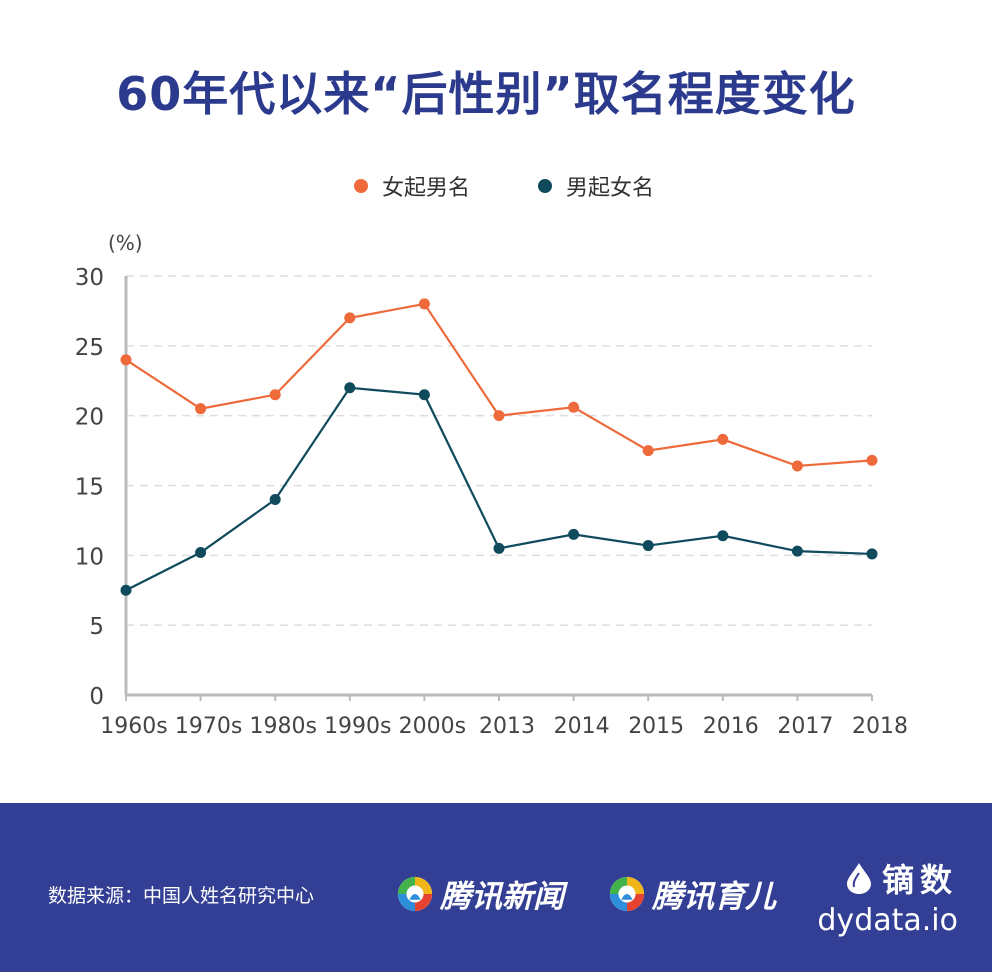 The width and height of the screenshot is (992, 972). I want to click on x-tick-label: 2015, so click(656, 726).